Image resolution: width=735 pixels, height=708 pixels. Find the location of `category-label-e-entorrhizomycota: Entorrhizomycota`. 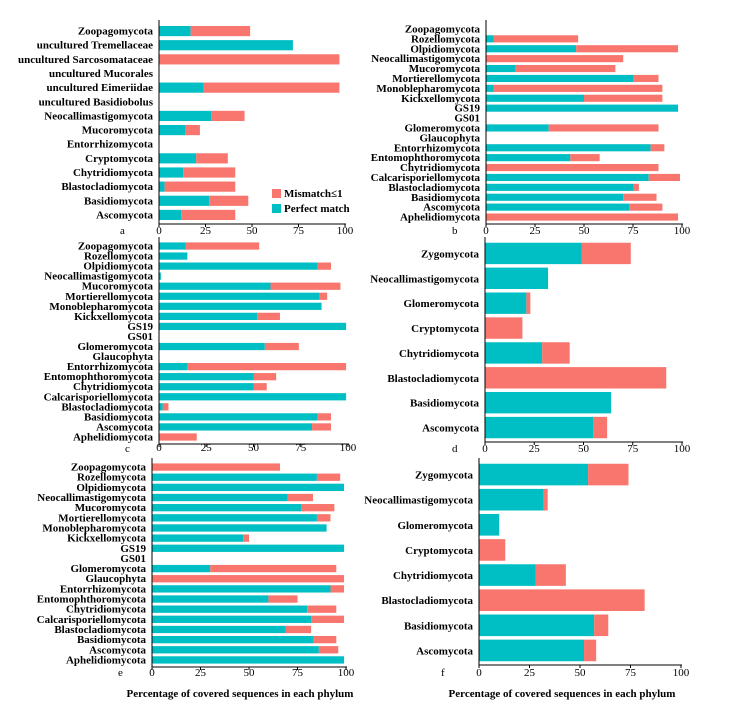

category-label-e-entorrhizomycota: Entorrhizomycota is located at coordinates (103, 589).